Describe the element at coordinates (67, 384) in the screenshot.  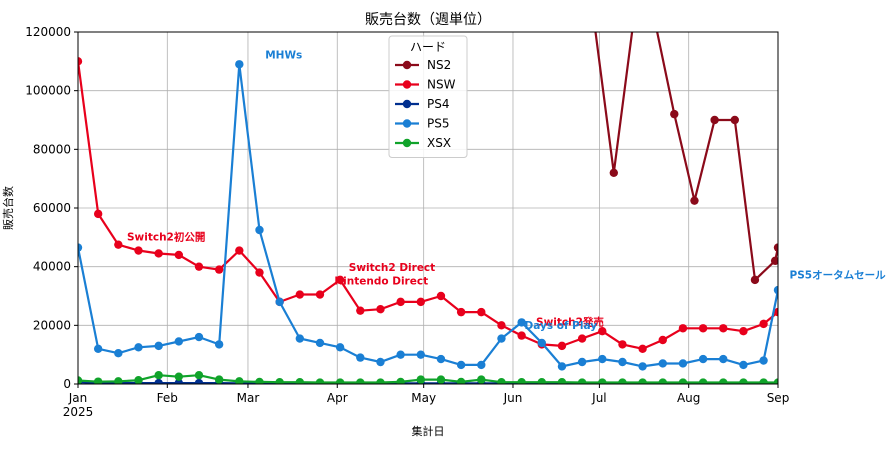
I see `y-tick-label: 0` at that location.